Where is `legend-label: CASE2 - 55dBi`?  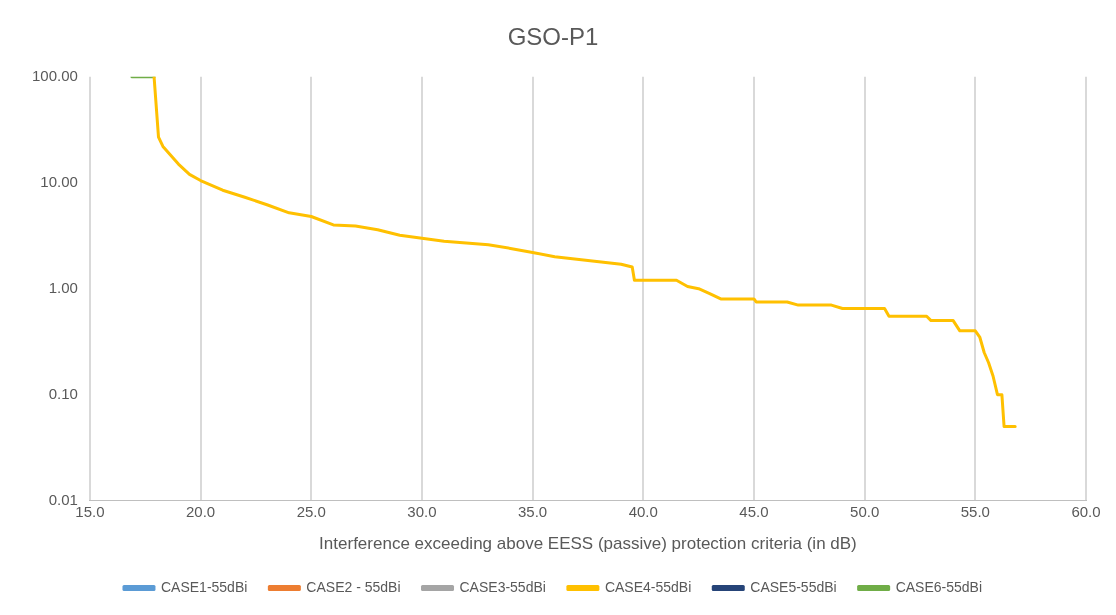
legend-label: CASE2 - 55dBi is located at coordinates (353, 586).